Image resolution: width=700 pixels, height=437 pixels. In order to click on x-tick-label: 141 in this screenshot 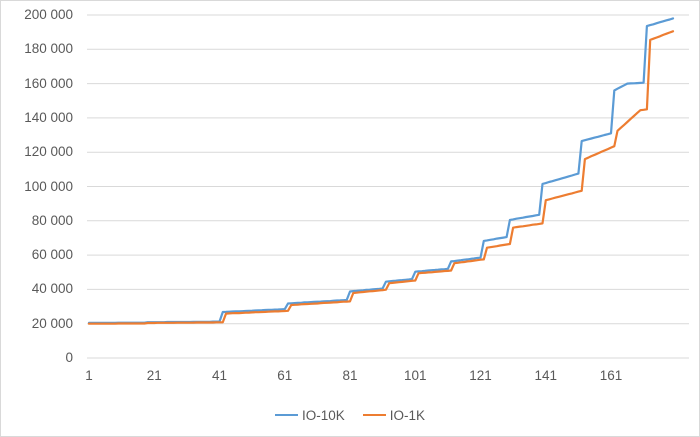, I will do `click(546, 375)`.